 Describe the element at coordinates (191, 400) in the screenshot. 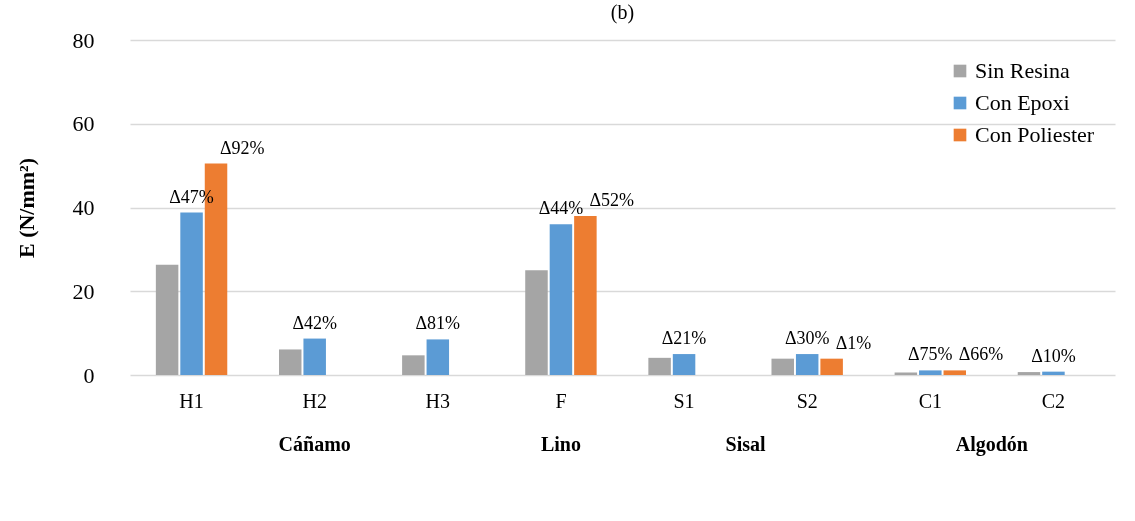

I see `x-tick-label: H1` at that location.